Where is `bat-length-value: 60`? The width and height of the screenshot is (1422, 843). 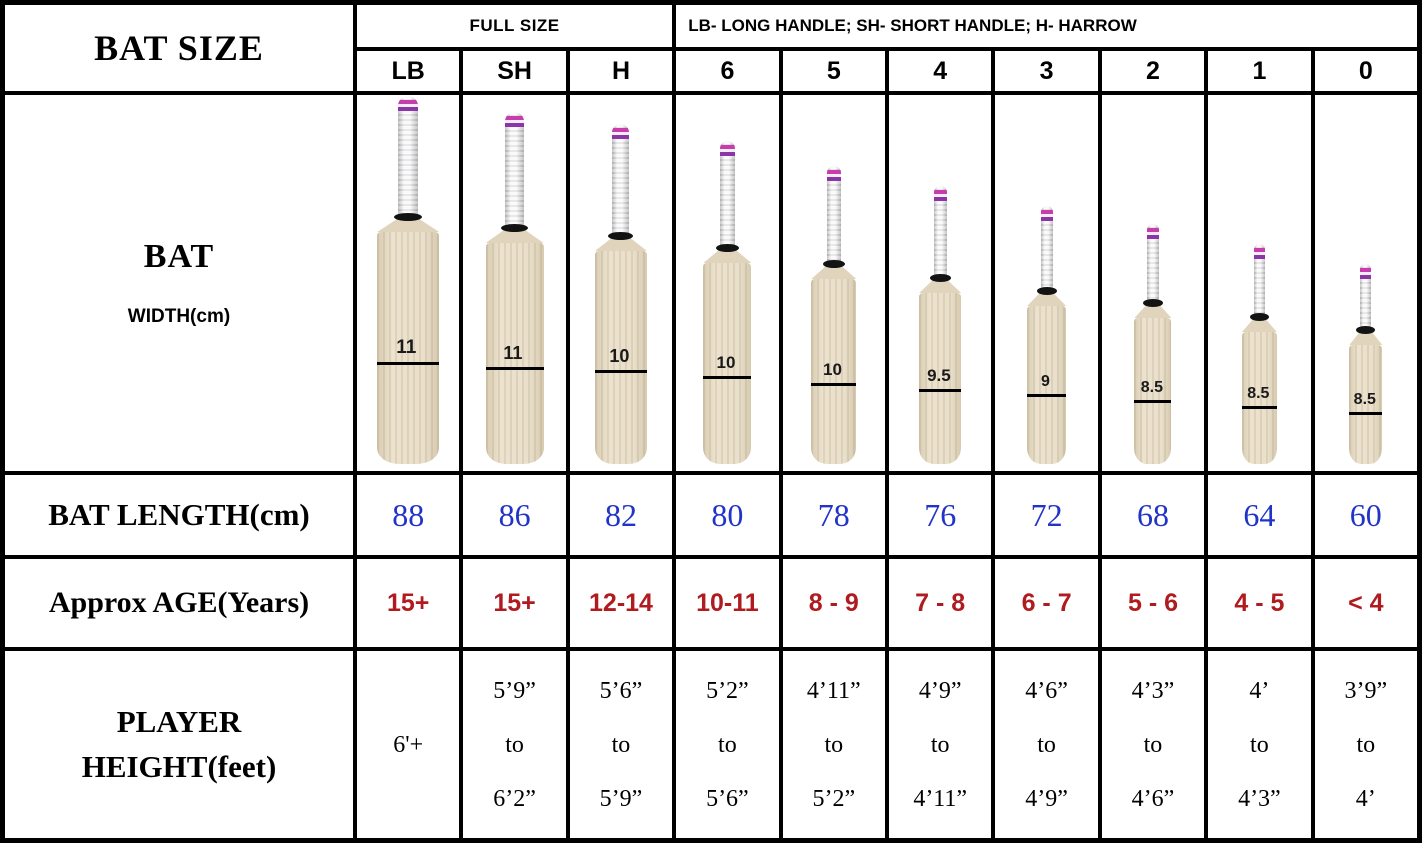
bat-length-value: 60 is located at coordinates (1365, 515).